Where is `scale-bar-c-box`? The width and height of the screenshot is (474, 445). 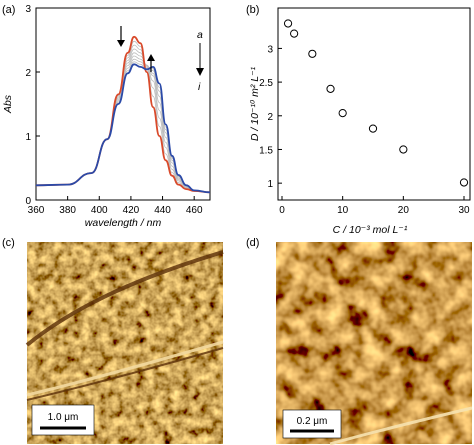
scale-bar-c-box is located at coordinates (63, 420).